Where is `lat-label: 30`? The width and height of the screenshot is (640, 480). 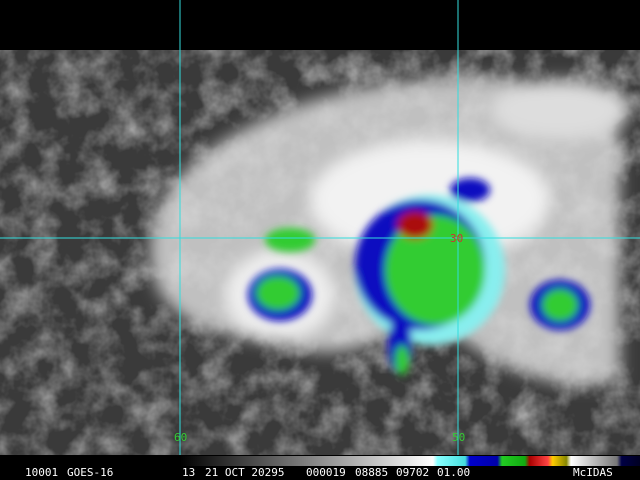
lat-label: 30 is located at coordinates (456, 238).